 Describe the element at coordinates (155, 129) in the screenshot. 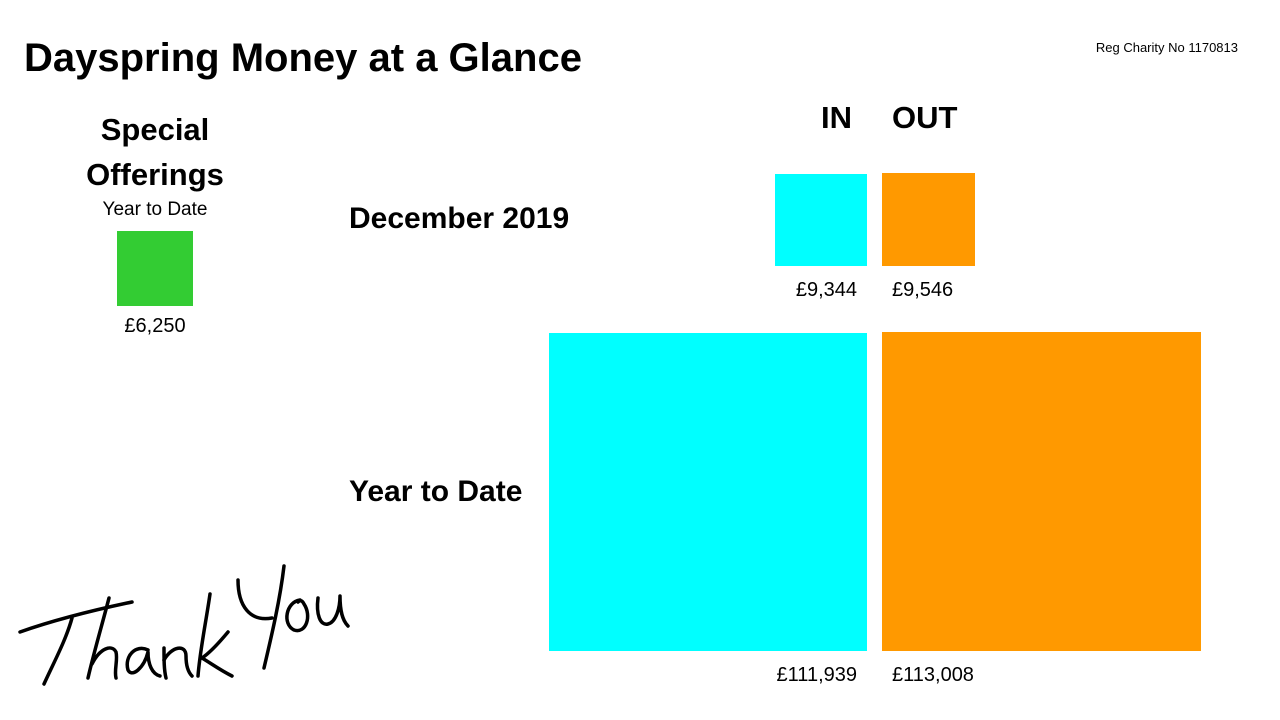

I see `special-offerings-heading-line1: Special` at that location.